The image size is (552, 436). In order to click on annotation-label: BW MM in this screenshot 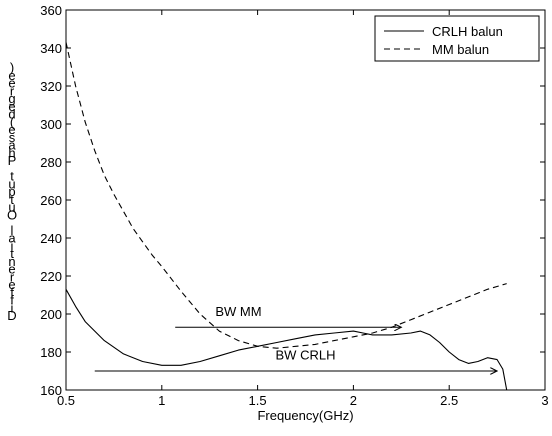, I will do `click(238, 311)`.